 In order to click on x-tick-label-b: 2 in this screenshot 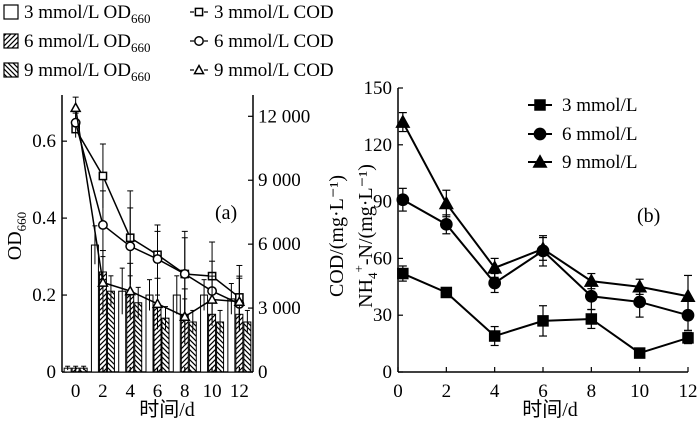, I will do `click(447, 391)`.